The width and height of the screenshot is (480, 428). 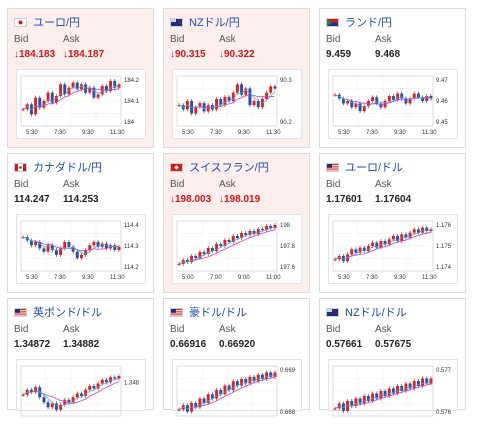 What do you see at coordinates (444, 247) in the screenshot?
I see `y-tick-label: 1.175` at bounding box center [444, 247].